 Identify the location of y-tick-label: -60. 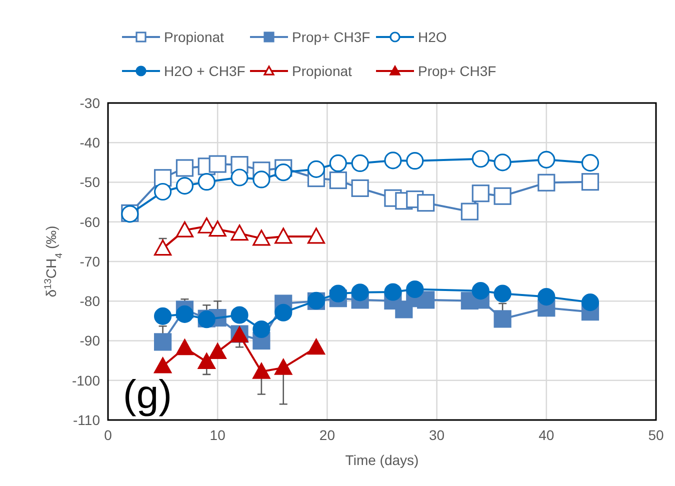
(90, 222).